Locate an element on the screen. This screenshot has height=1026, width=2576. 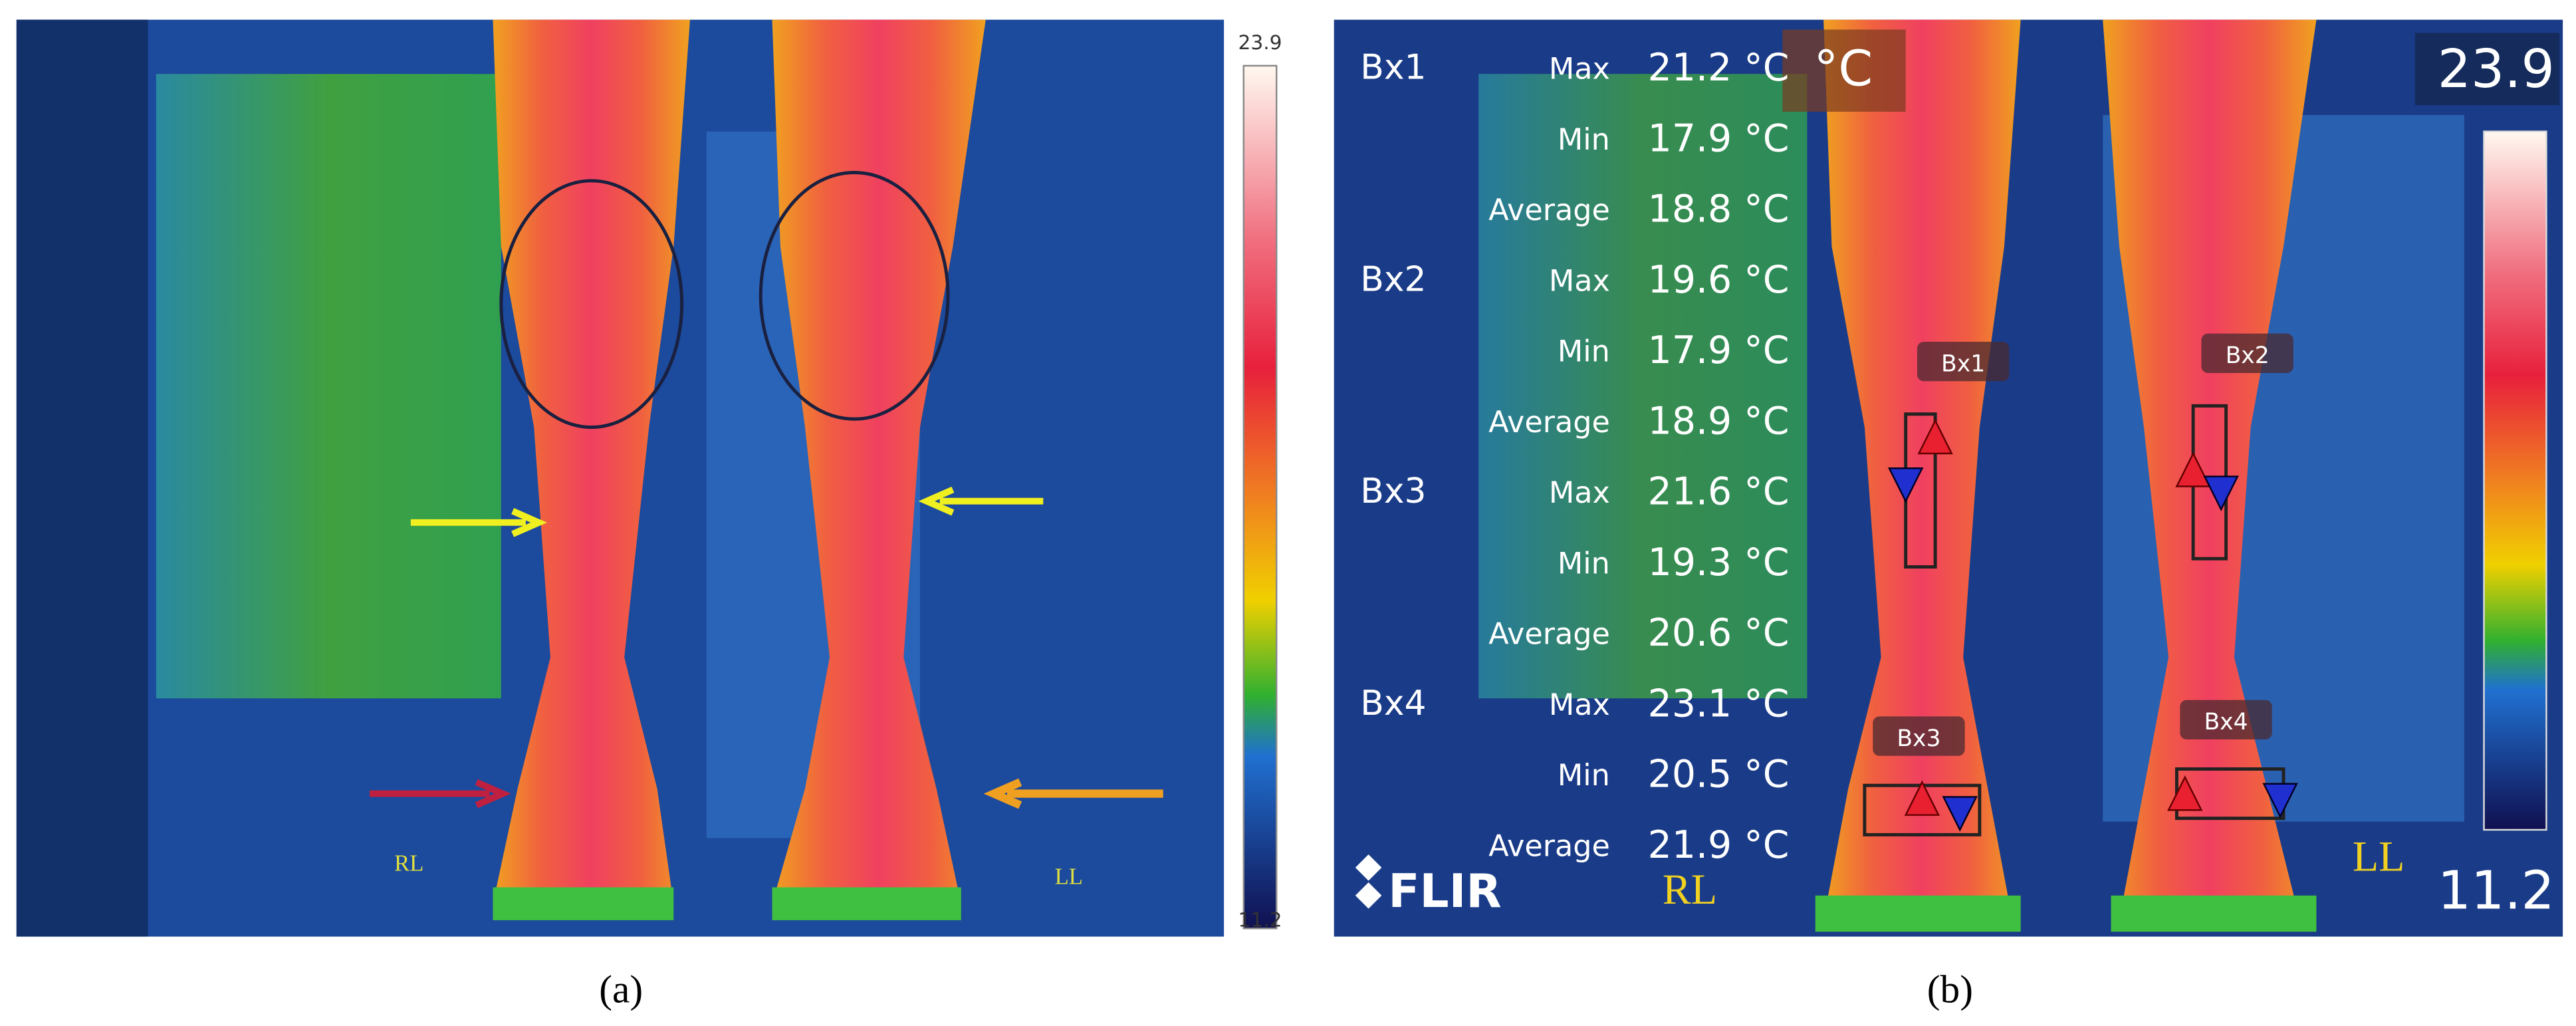
stat-value: 19.6 °C is located at coordinates (1719, 280).